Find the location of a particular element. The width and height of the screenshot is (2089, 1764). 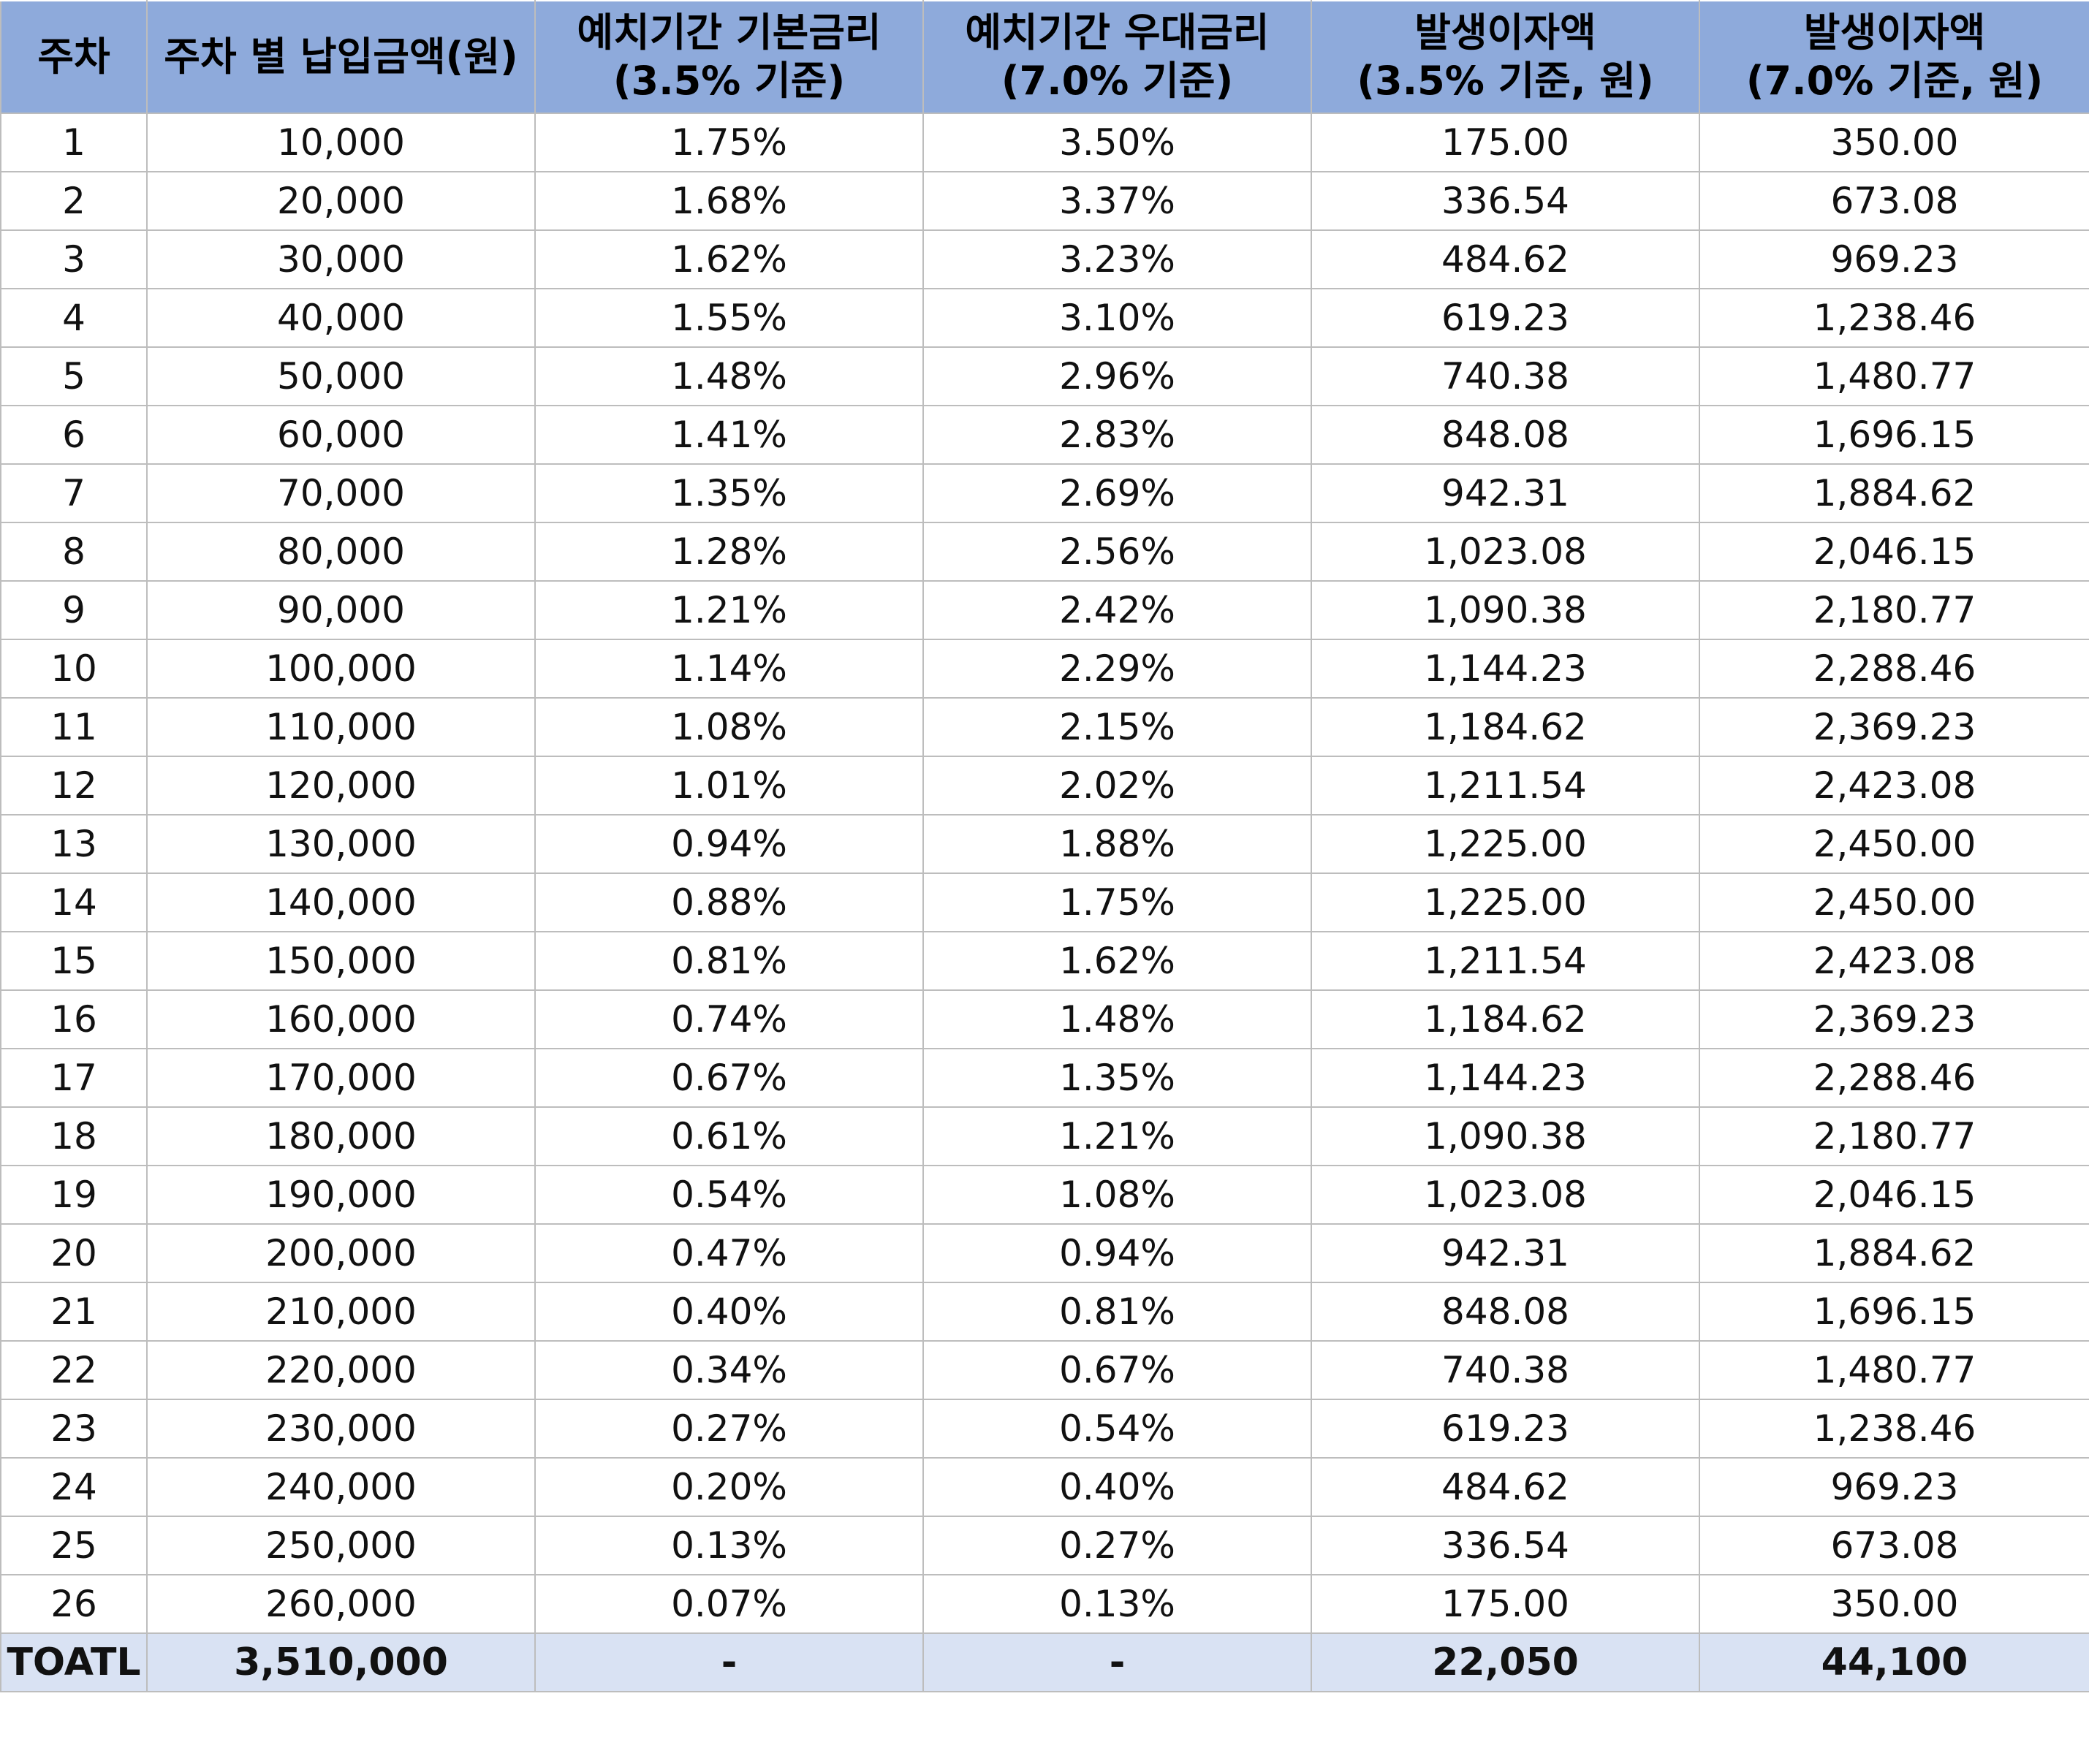

pref-rate-cell: 3.23% is located at coordinates (1117, 259).